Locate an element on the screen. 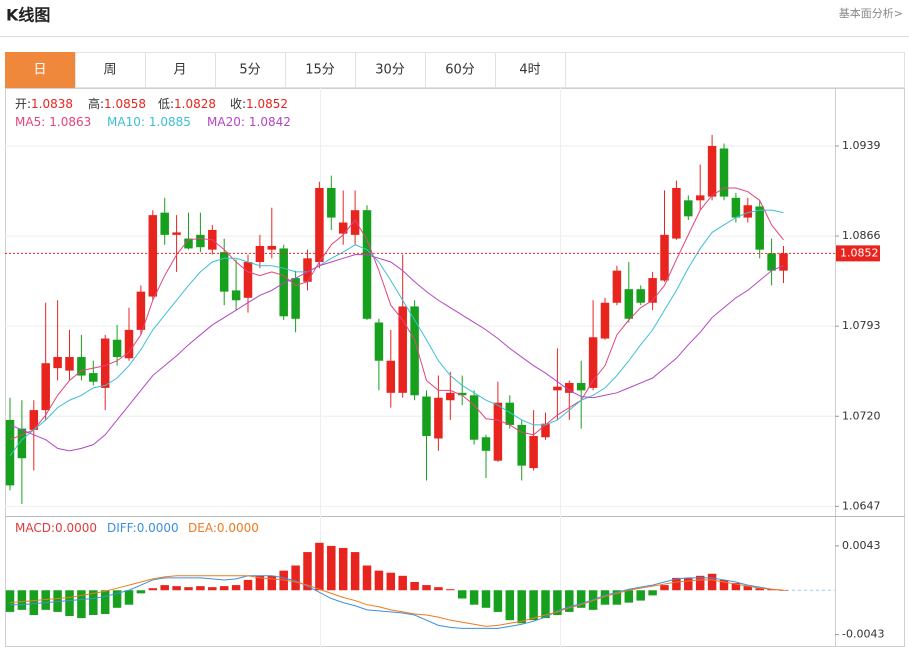 The width and height of the screenshot is (909, 647). y-tick-label: 1.0793 is located at coordinates (861, 325).